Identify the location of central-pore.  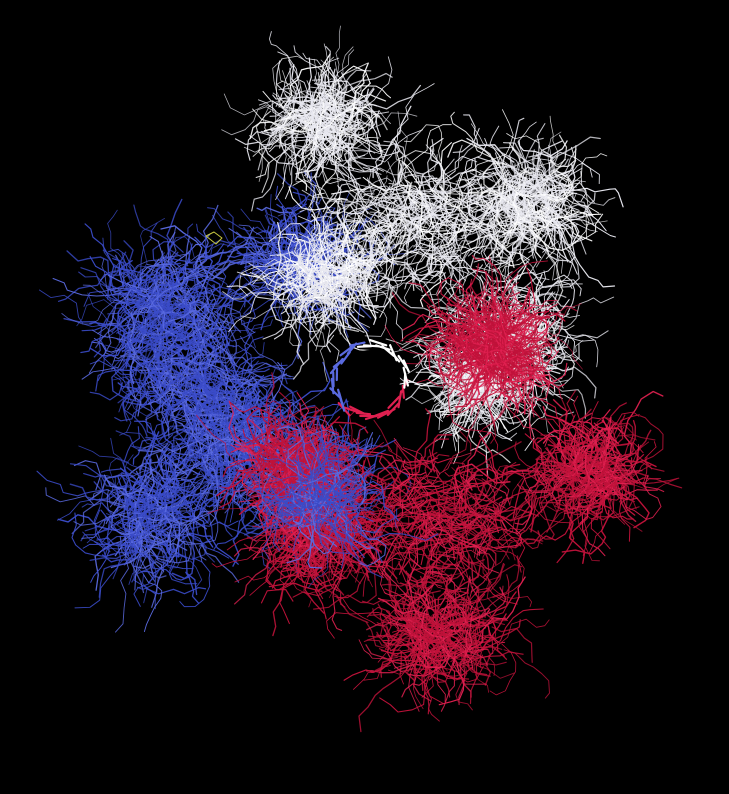
(370, 380).